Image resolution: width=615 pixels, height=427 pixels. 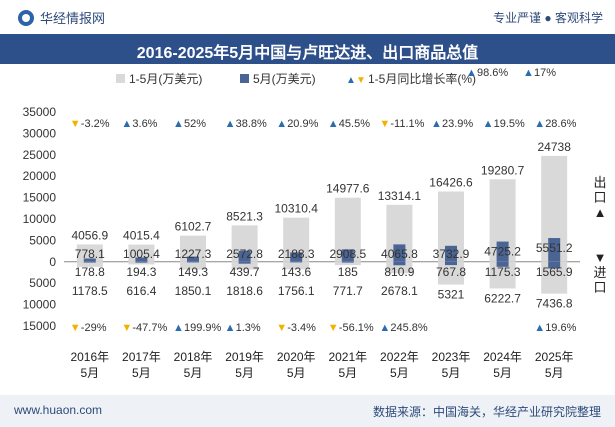 What do you see at coordinates (400, 196) in the screenshot?
I see `export-cumulative-label: 13314.1` at bounding box center [400, 196].